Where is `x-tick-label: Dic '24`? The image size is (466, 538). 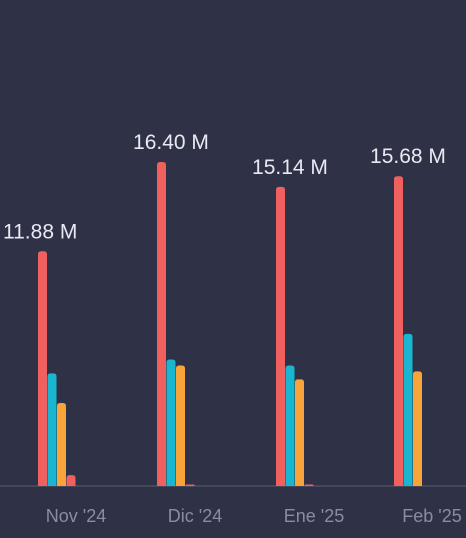 x-tick-label: Dic '24 is located at coordinates (195, 516).